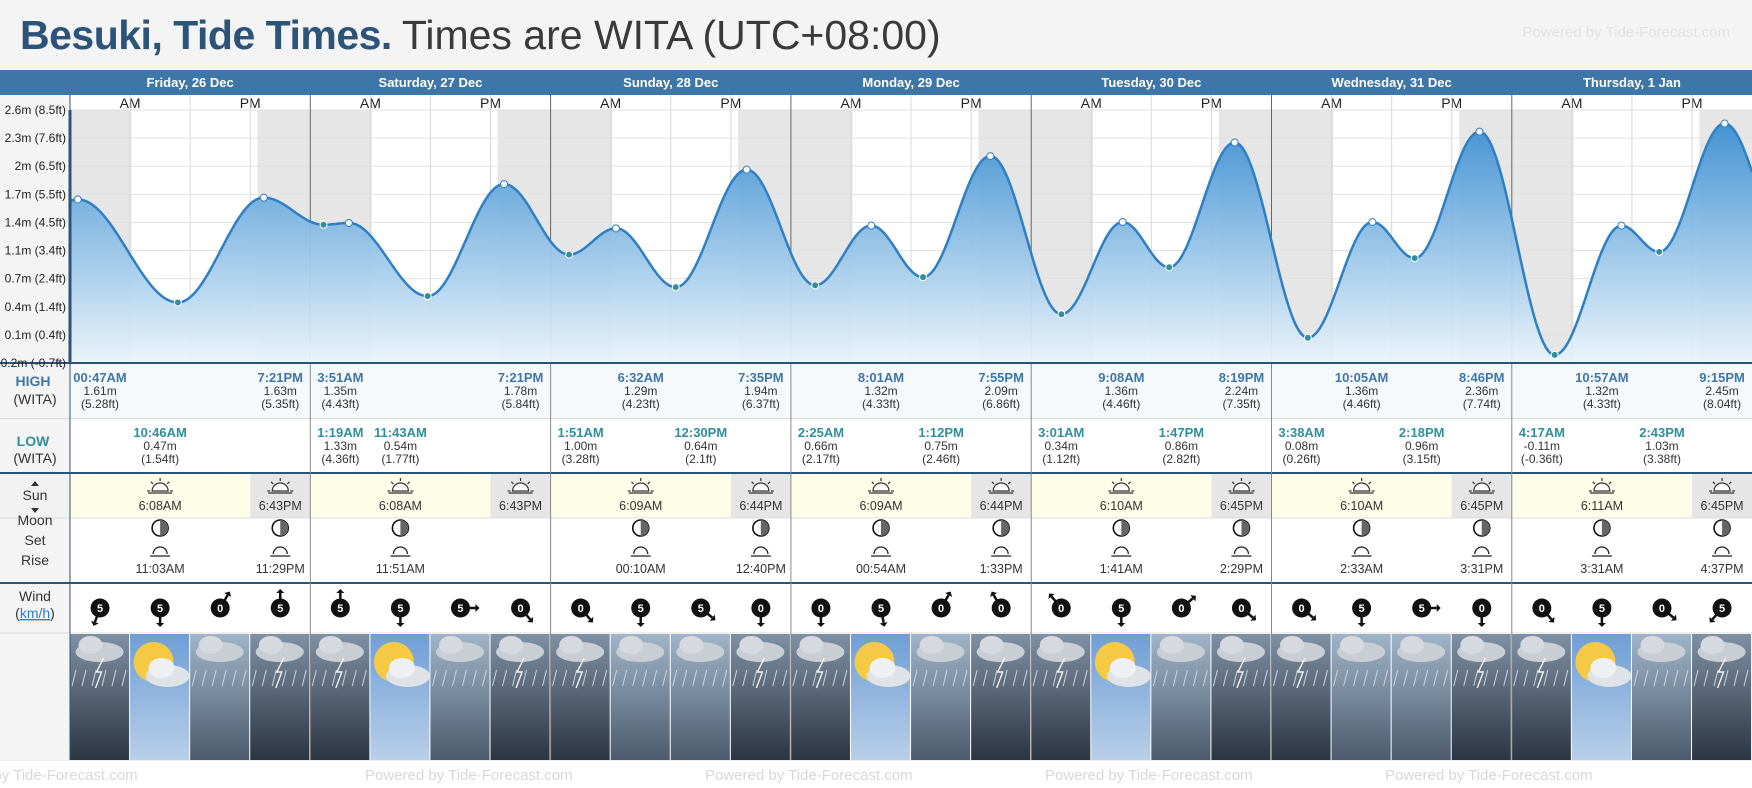  I want to click on powered-by: Powered by Tide-Forecast.com, so click(1626, 32).